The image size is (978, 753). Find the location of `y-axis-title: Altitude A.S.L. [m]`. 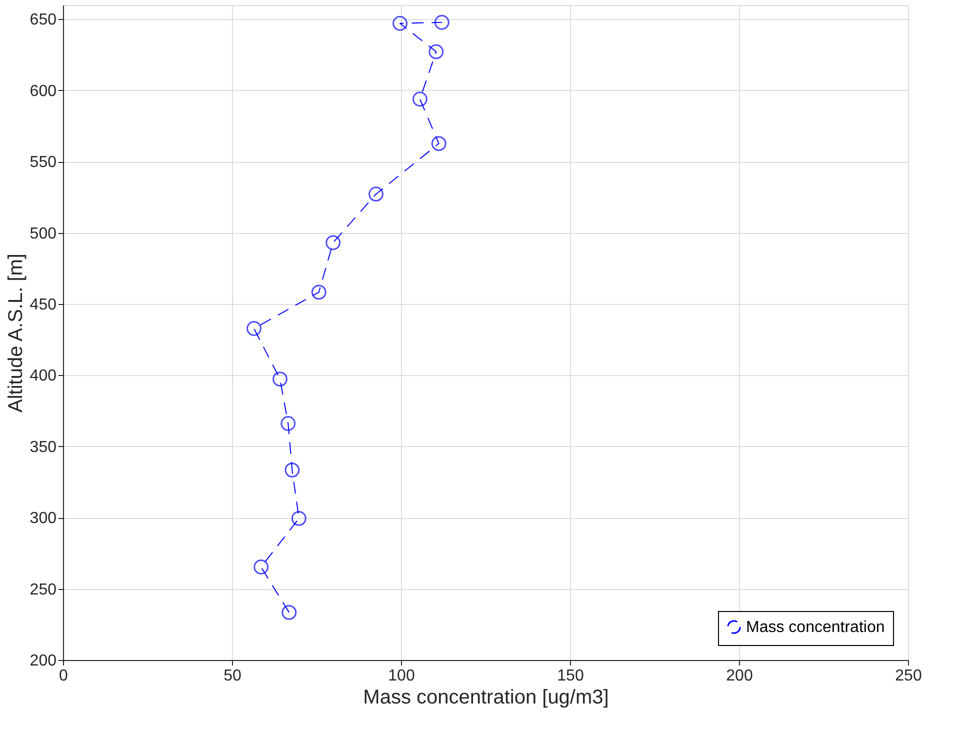

y-axis-title: Altitude A.S.L. [m] is located at coordinates (15, 333).